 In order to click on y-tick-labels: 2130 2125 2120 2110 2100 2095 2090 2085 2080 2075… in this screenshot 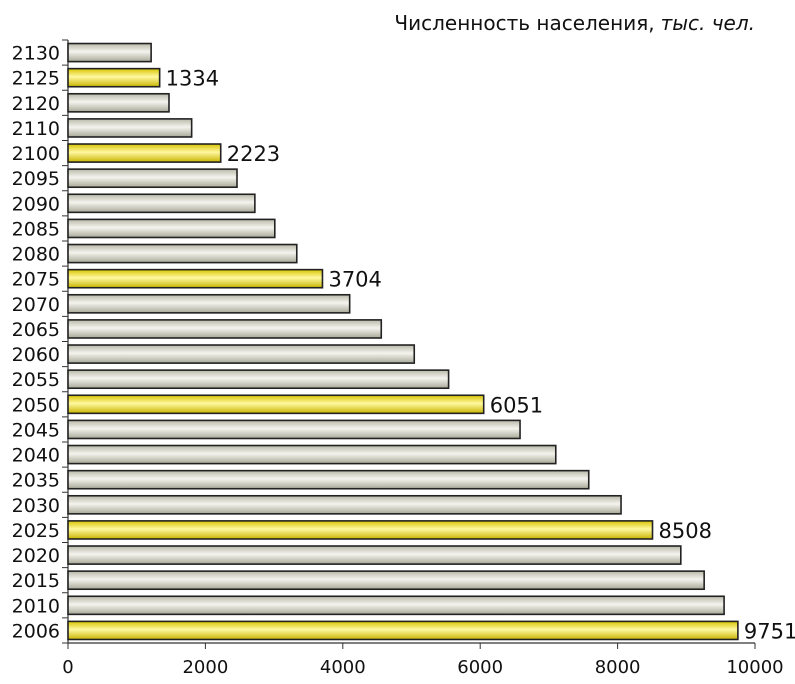, I will do `click(36, 343)`.